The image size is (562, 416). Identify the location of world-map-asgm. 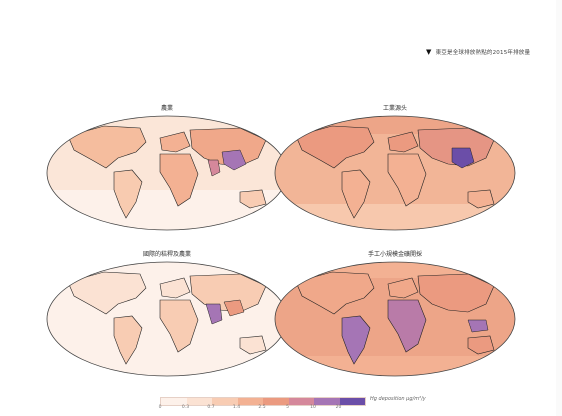
(395, 319).